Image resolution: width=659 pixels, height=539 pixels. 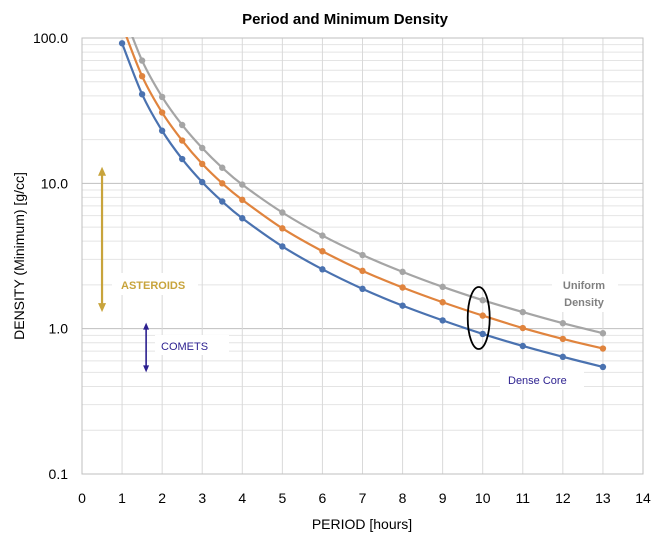 I want to click on x-tick-label: 11, so click(x=523, y=498).